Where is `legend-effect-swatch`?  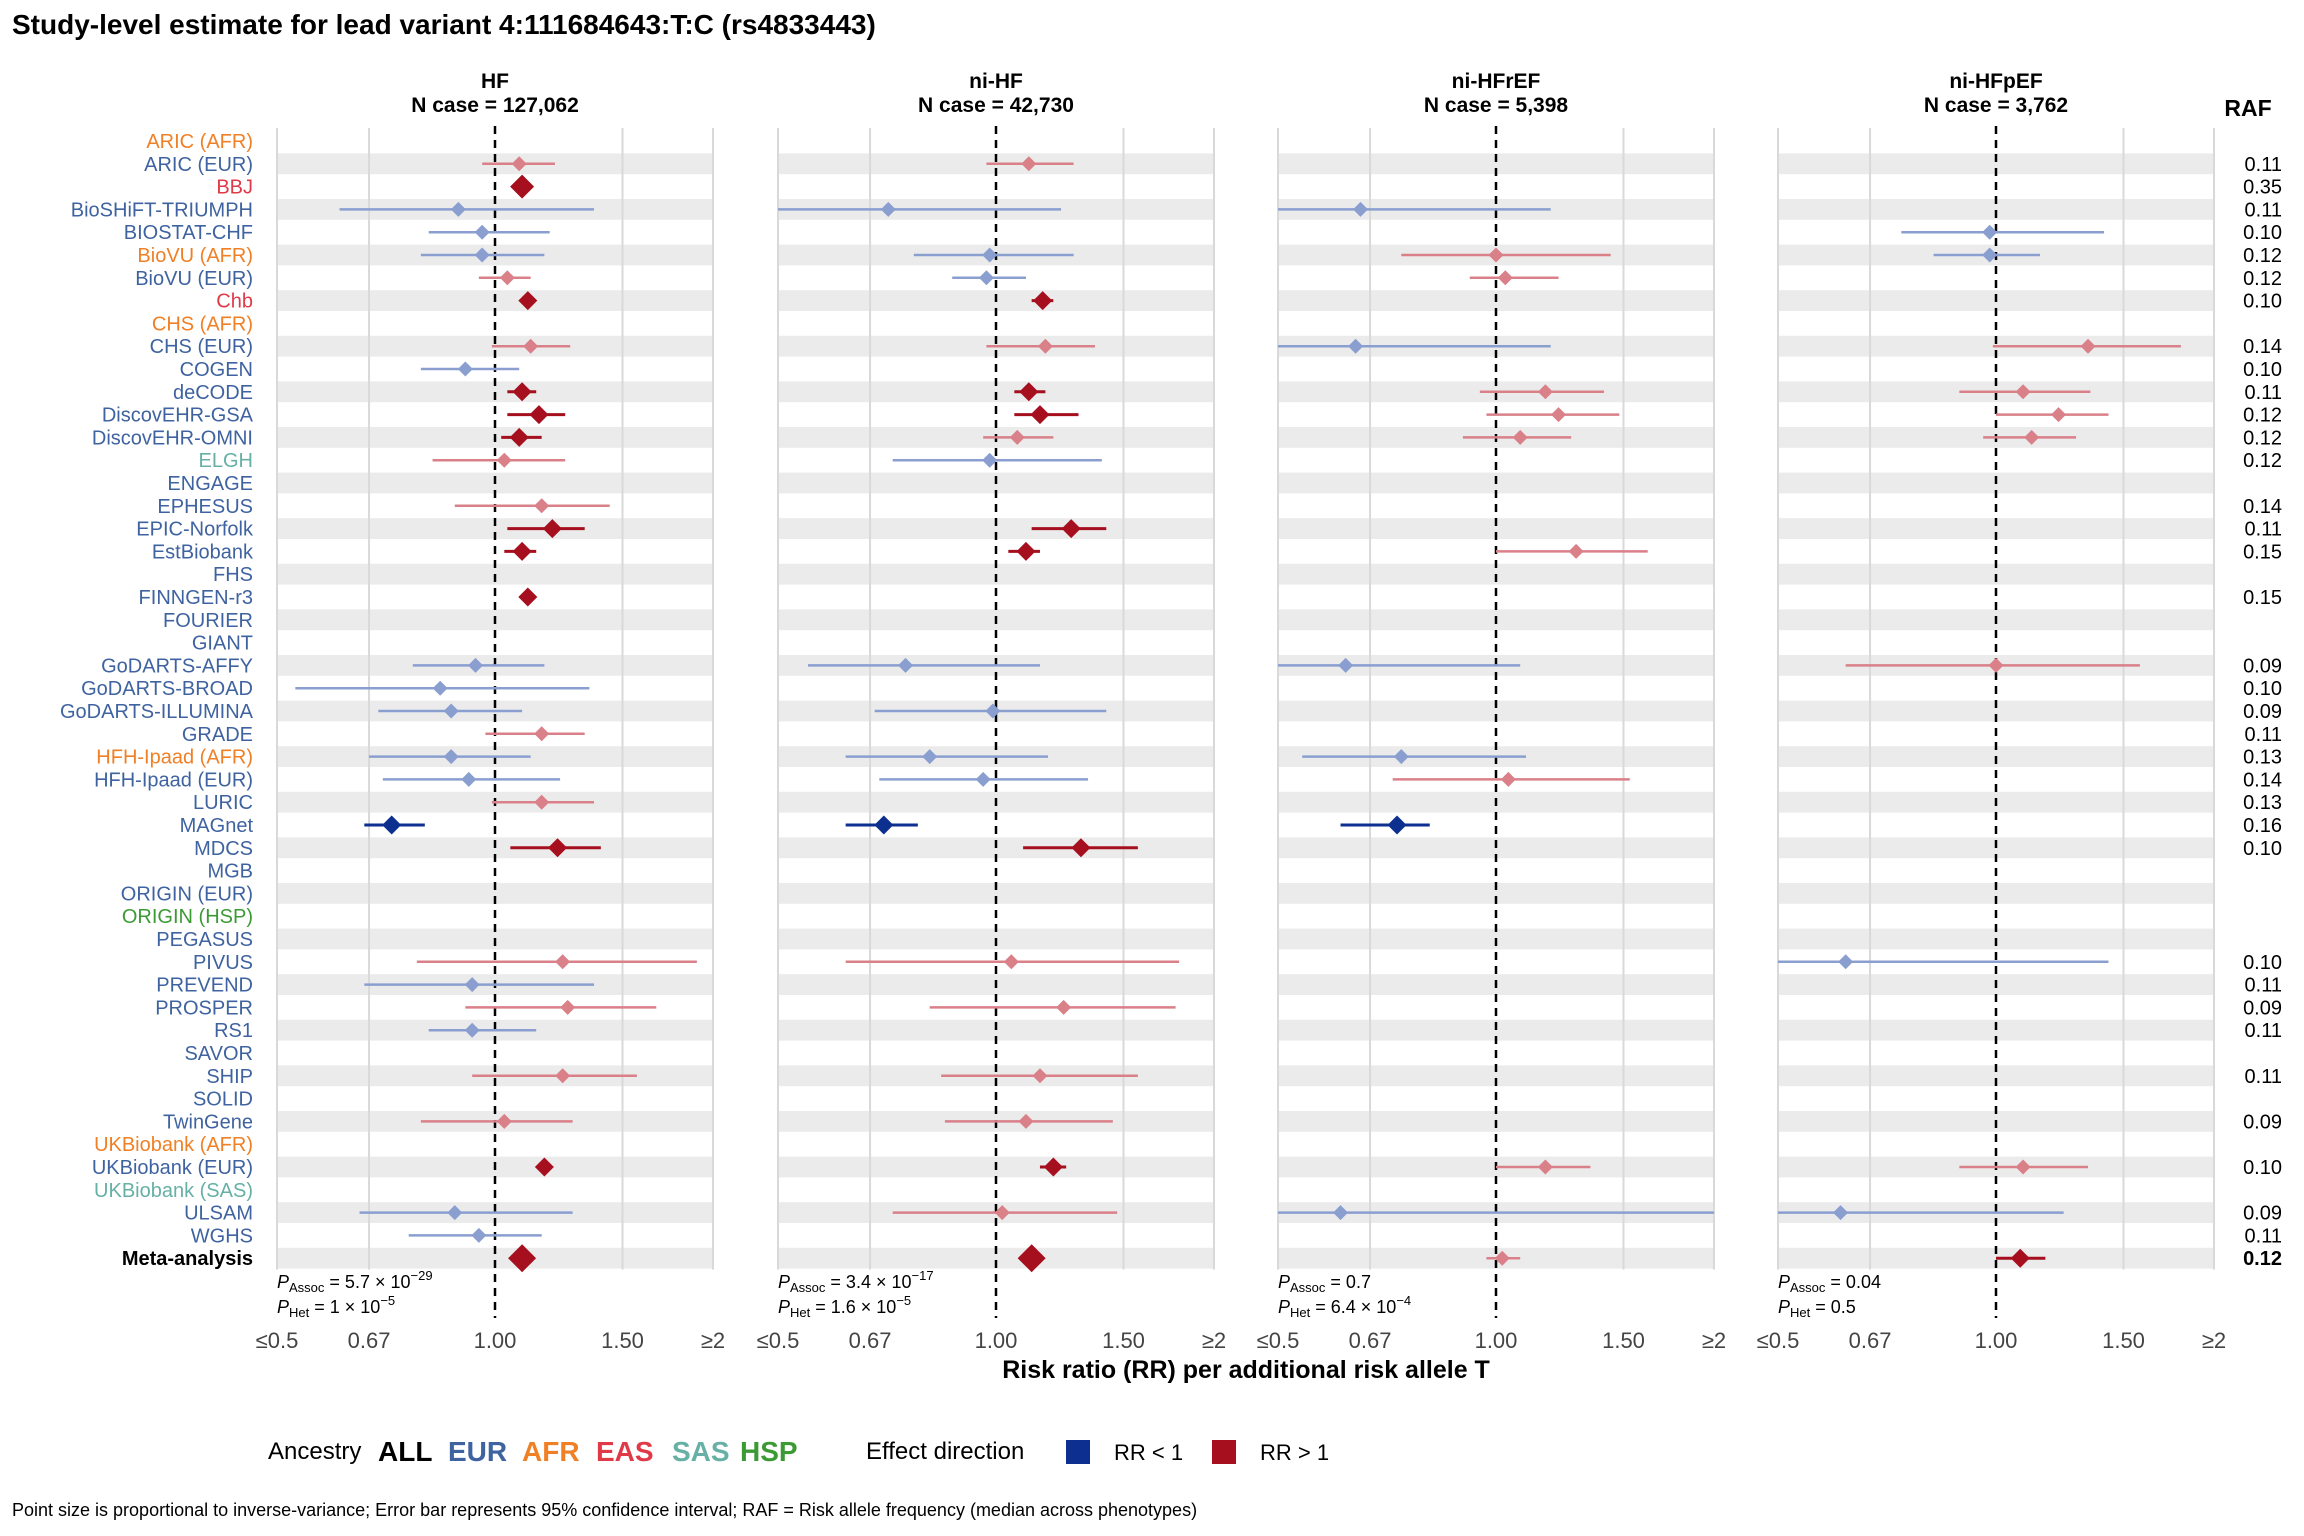 legend-effect-swatch is located at coordinates (1078, 1452).